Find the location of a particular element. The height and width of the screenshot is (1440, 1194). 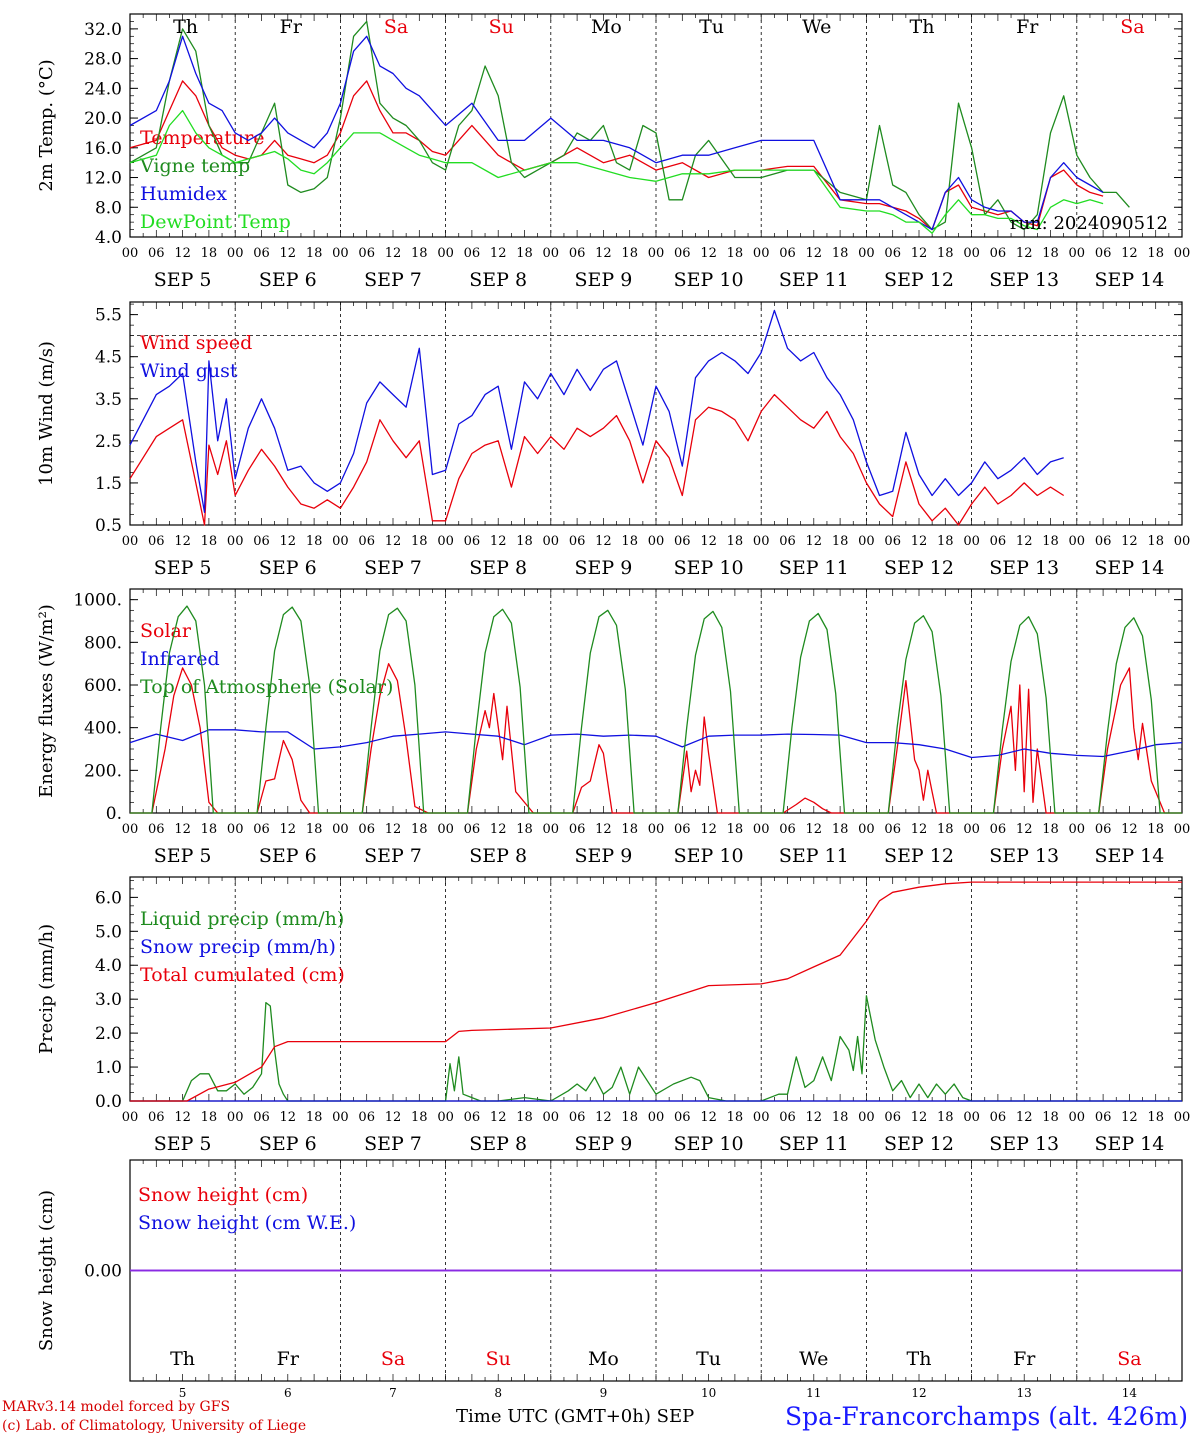

y-tick-label: 600. is located at coordinates (103, 686).